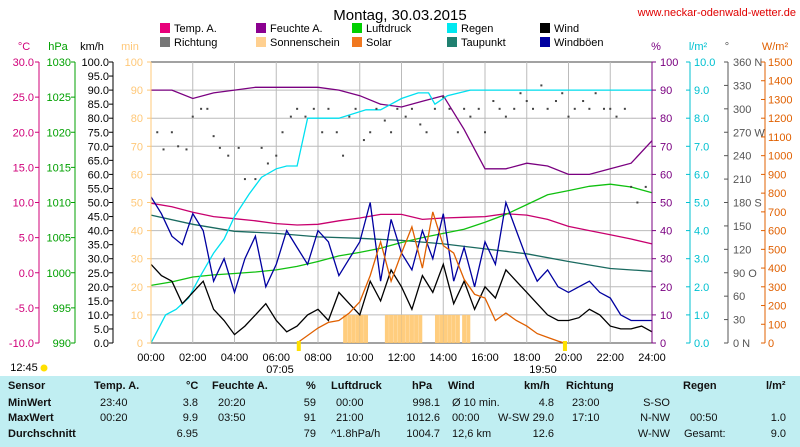 The width and height of the screenshot is (800, 447). Describe the element at coordinates (402, 358) in the screenshot. I see `x-tick-label: 12:00` at that location.